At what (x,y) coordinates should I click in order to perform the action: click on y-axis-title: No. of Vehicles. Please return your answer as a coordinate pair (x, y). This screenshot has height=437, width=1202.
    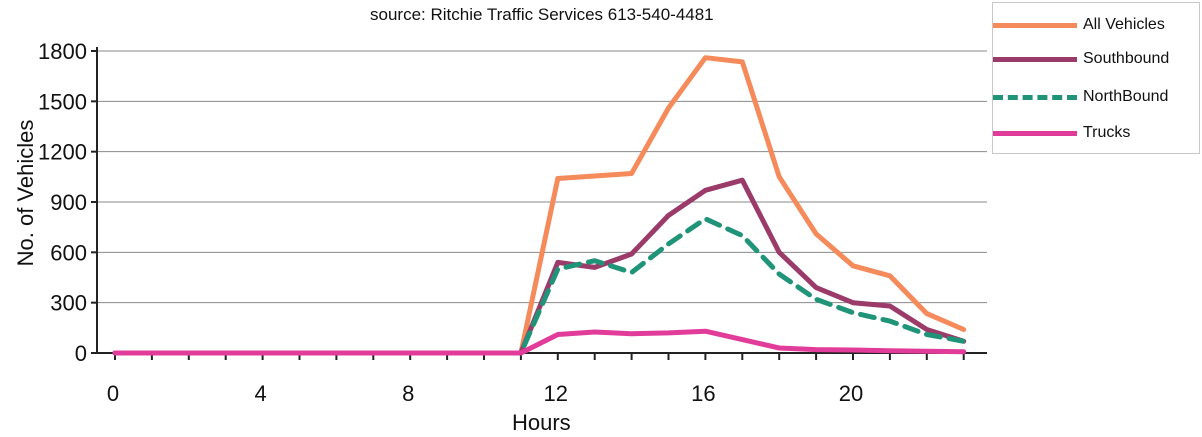
    Looking at the image, I should click on (25, 193).